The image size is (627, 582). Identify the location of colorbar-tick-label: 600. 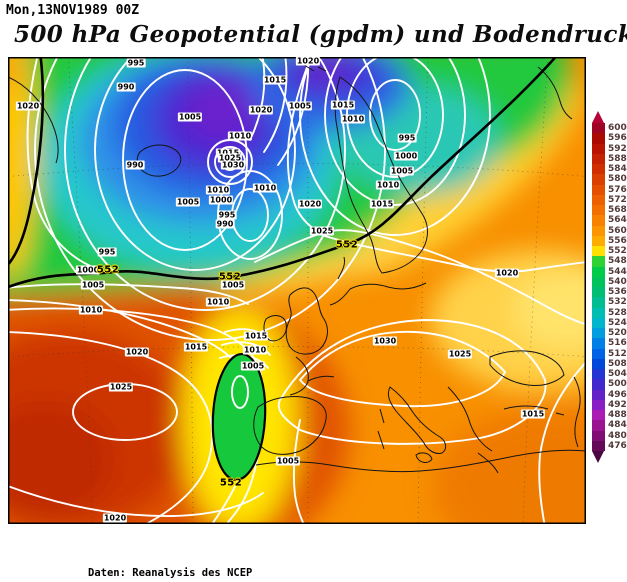
(617, 128).